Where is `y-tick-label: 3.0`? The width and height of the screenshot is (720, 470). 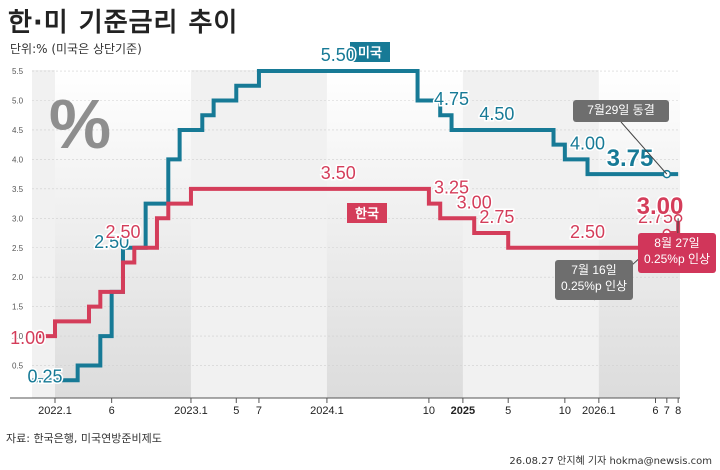
y-tick-label: 3.0 is located at coordinates (18, 218).